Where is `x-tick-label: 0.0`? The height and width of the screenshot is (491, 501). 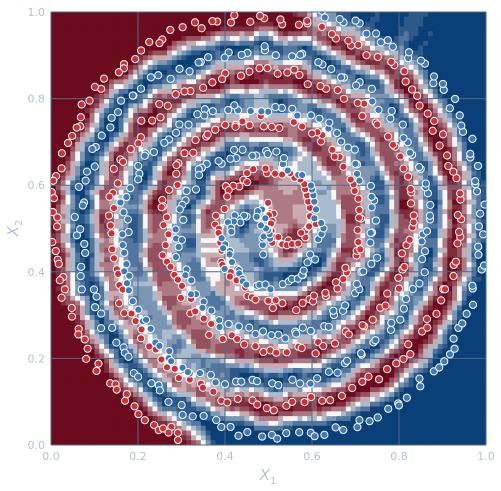 x-tick-label: 0.0 is located at coordinates (51, 456).